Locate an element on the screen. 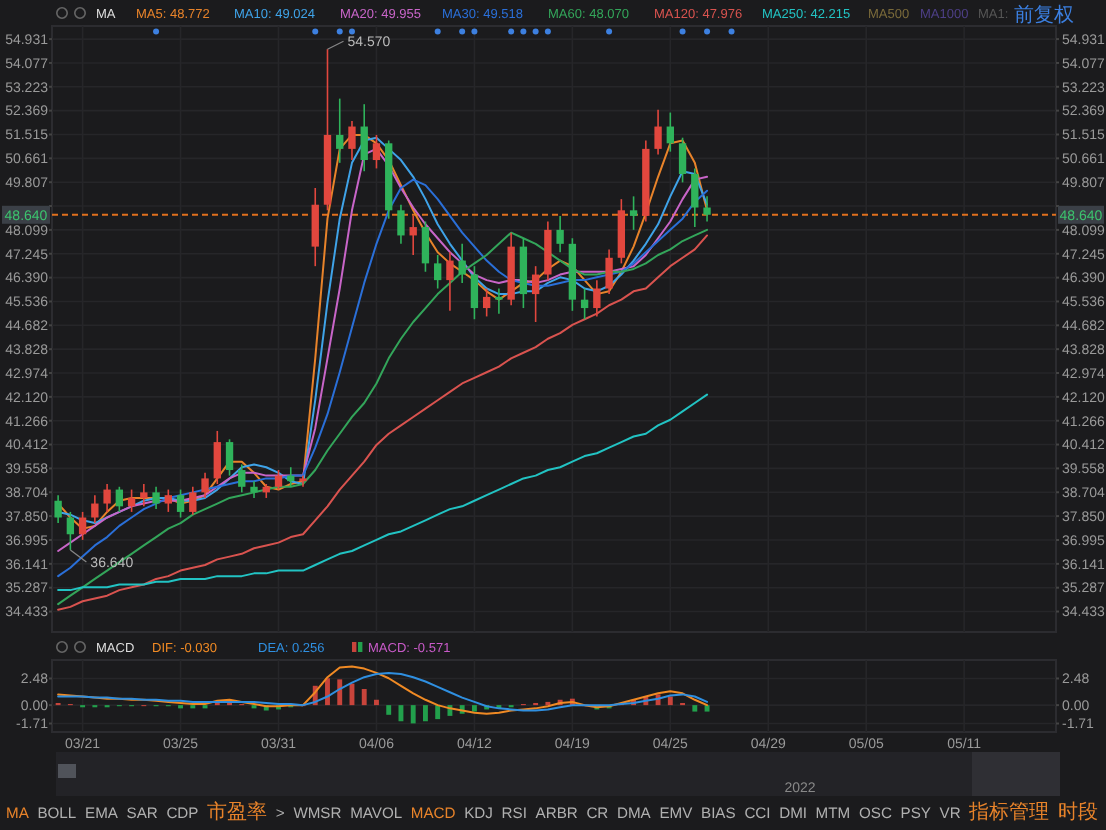 The height and width of the screenshot is (830, 1106). text: 指标管理 is located at coordinates (1008, 812).